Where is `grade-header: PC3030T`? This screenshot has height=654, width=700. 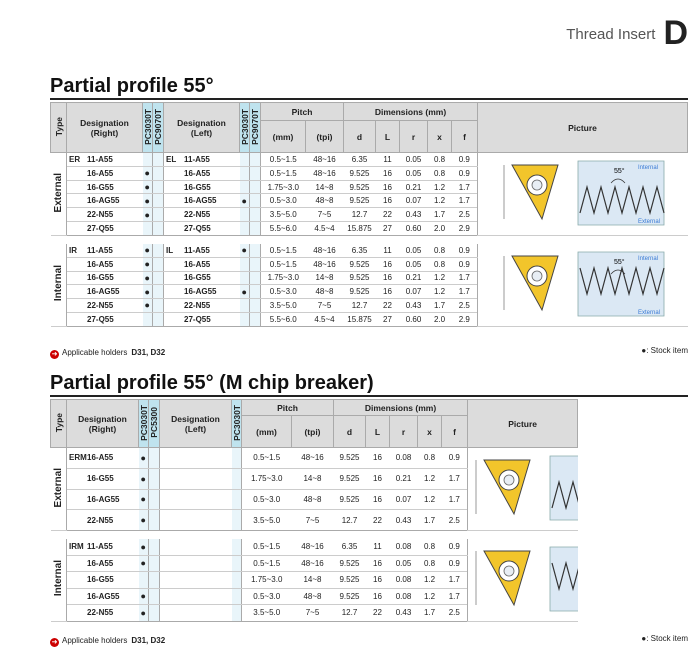 grade-header: PC3030T is located at coordinates (236, 423).